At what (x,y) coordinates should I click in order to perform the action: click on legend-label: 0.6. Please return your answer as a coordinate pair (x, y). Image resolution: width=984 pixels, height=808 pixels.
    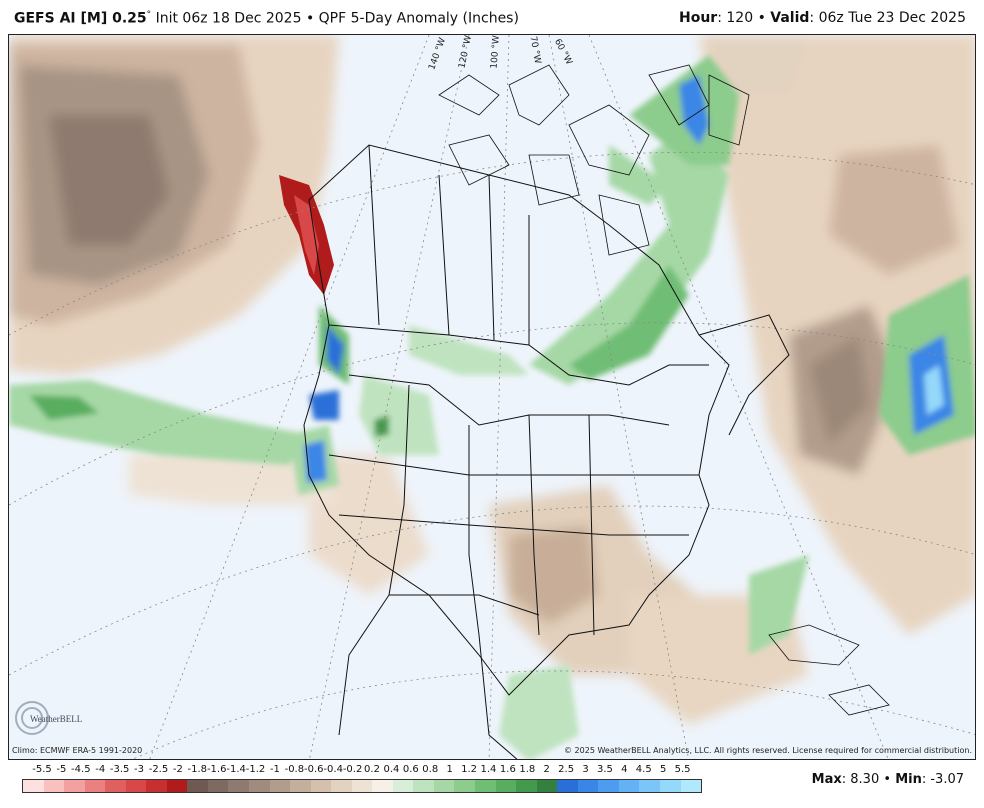
    Looking at the image, I should click on (410, 769).